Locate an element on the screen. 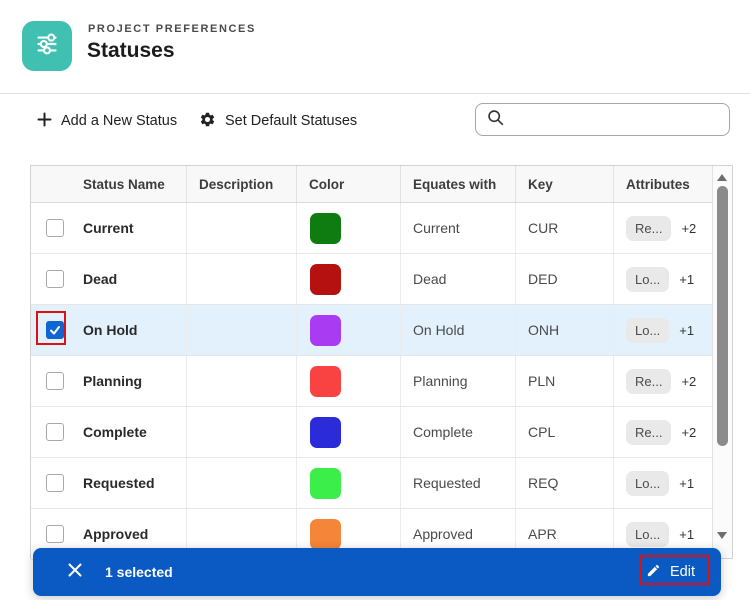 The image size is (750, 600). pencil-icon is located at coordinates (653, 572).